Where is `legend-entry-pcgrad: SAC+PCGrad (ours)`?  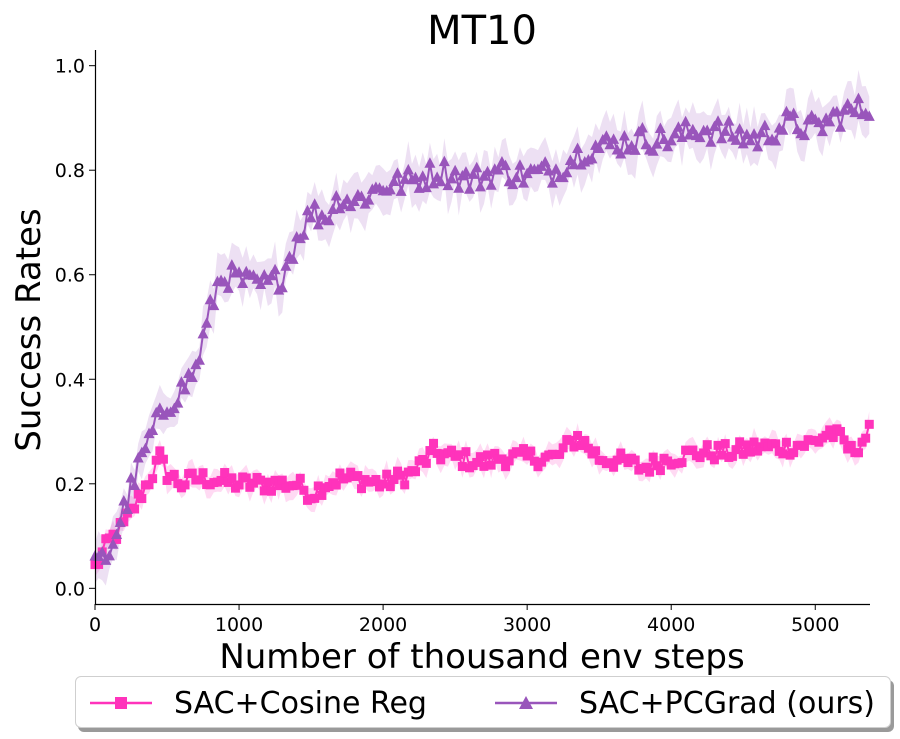 legend-entry-pcgrad: SAC+PCGrad (ours) is located at coordinates (683, 703).